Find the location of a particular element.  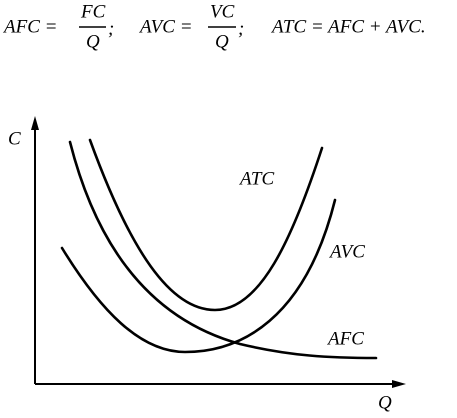

curve-label: AVC is located at coordinates (346, 251).